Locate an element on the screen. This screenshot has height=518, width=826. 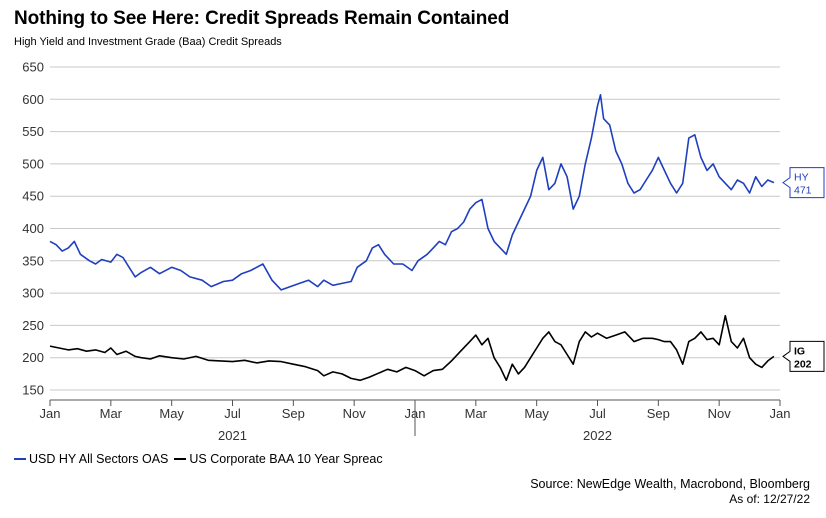
legend-label-ig: US Corporate BAA 10 Year Spreac is located at coordinates (286, 459).